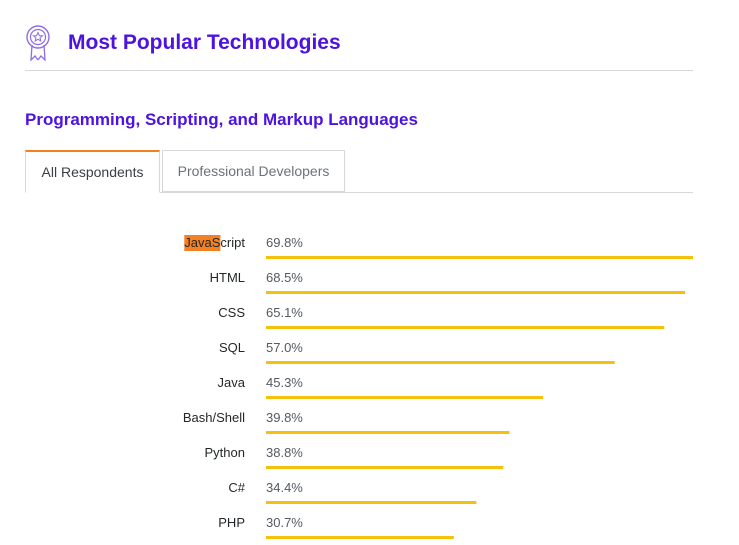 The height and width of the screenshot is (545, 739). I want to click on category-label-java: Java, so click(232, 382).